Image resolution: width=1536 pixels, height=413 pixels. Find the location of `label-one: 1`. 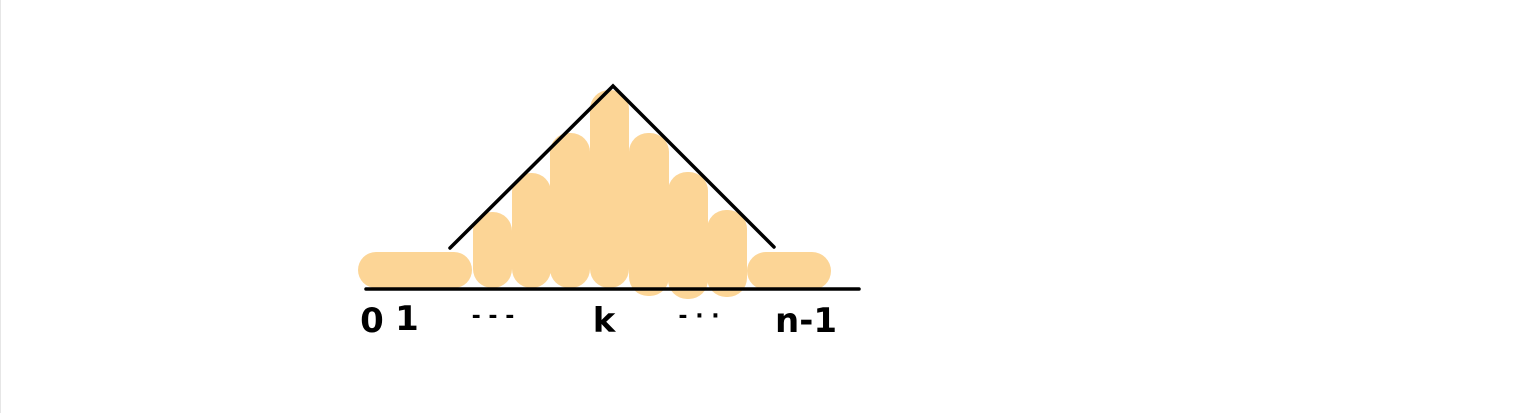

label-one: 1 is located at coordinates (407, 319).